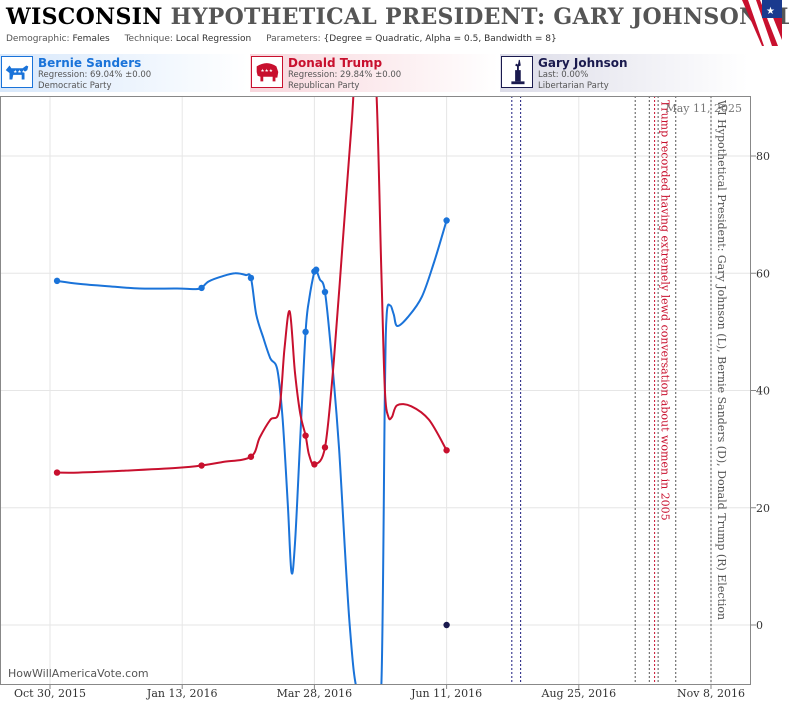 Image resolution: width=789 pixels, height=704 pixels. I want to click on title-state: WISCONSIN, so click(84, 17).